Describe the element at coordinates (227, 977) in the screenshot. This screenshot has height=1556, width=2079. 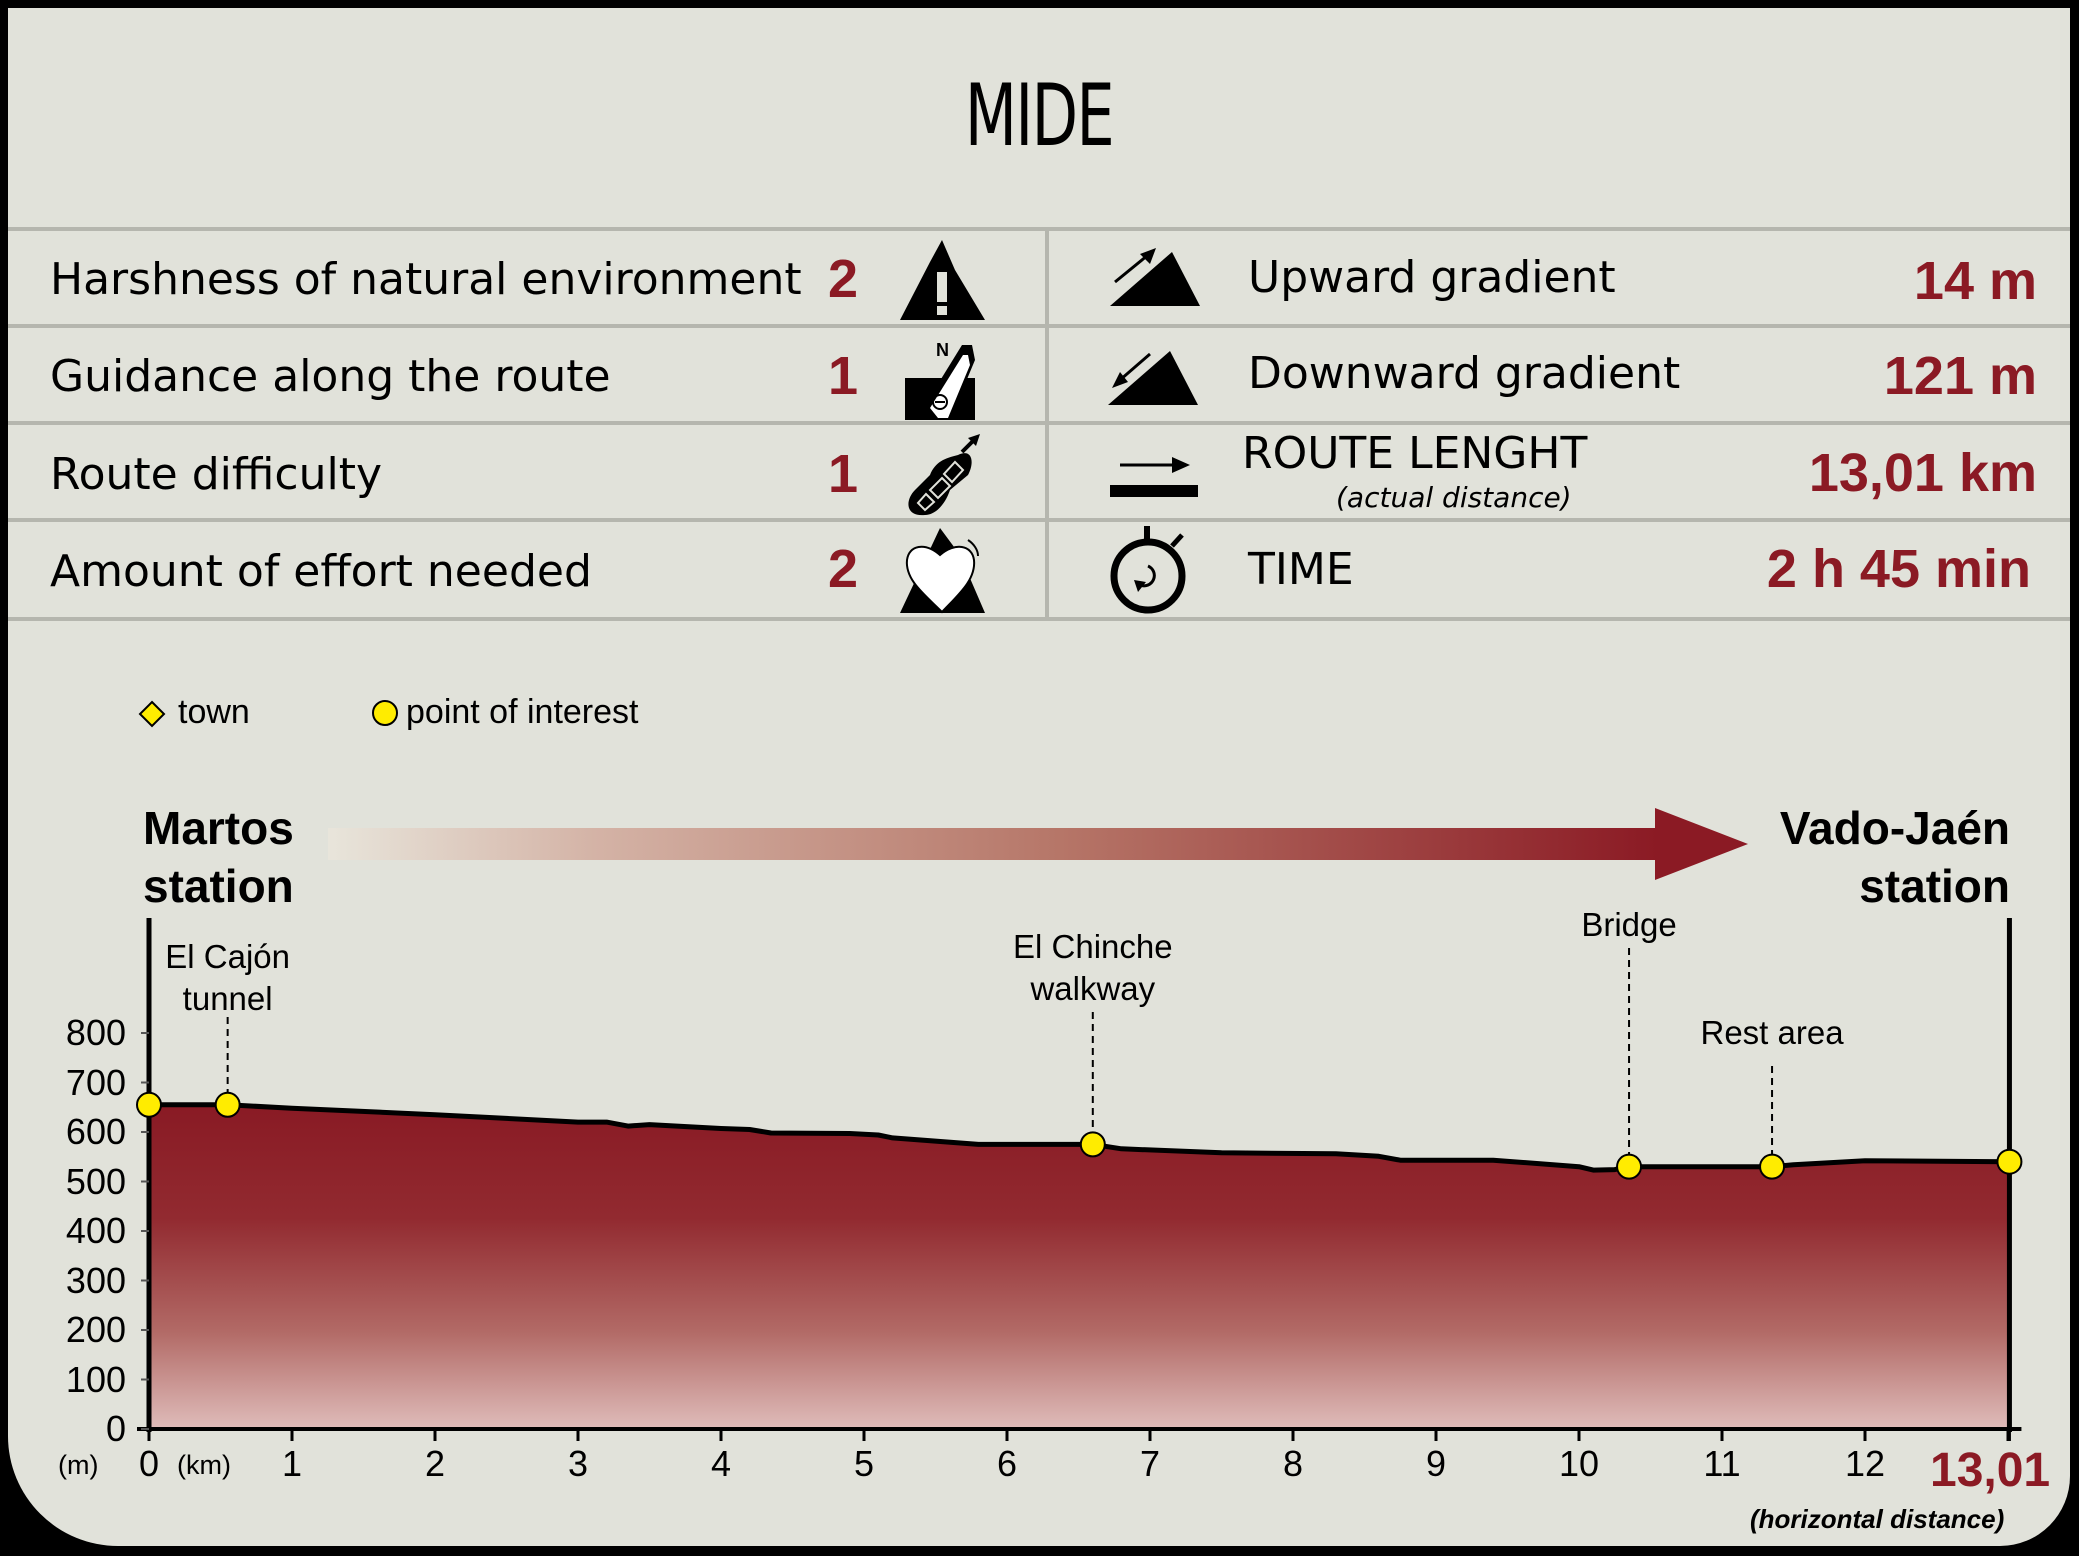
I see `poi-label: El Cajón tunnel` at that location.